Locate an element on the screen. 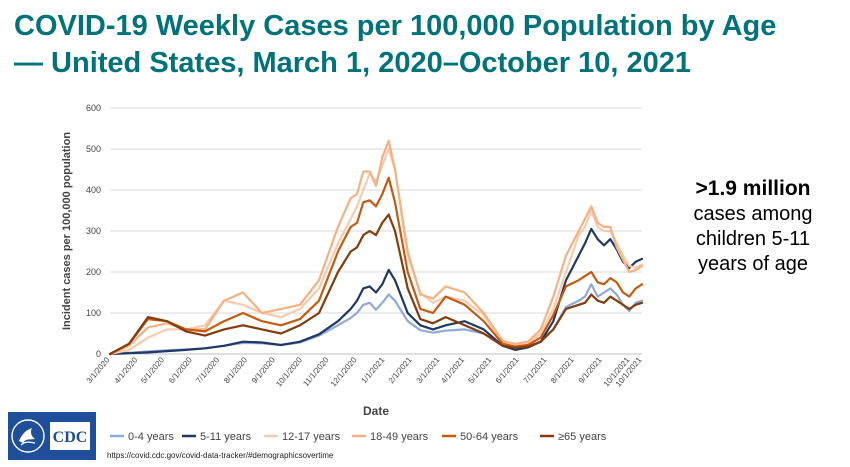 This screenshot has width=850, height=467. x-tick-label: 5/1/2021 is located at coordinates (480, 370).